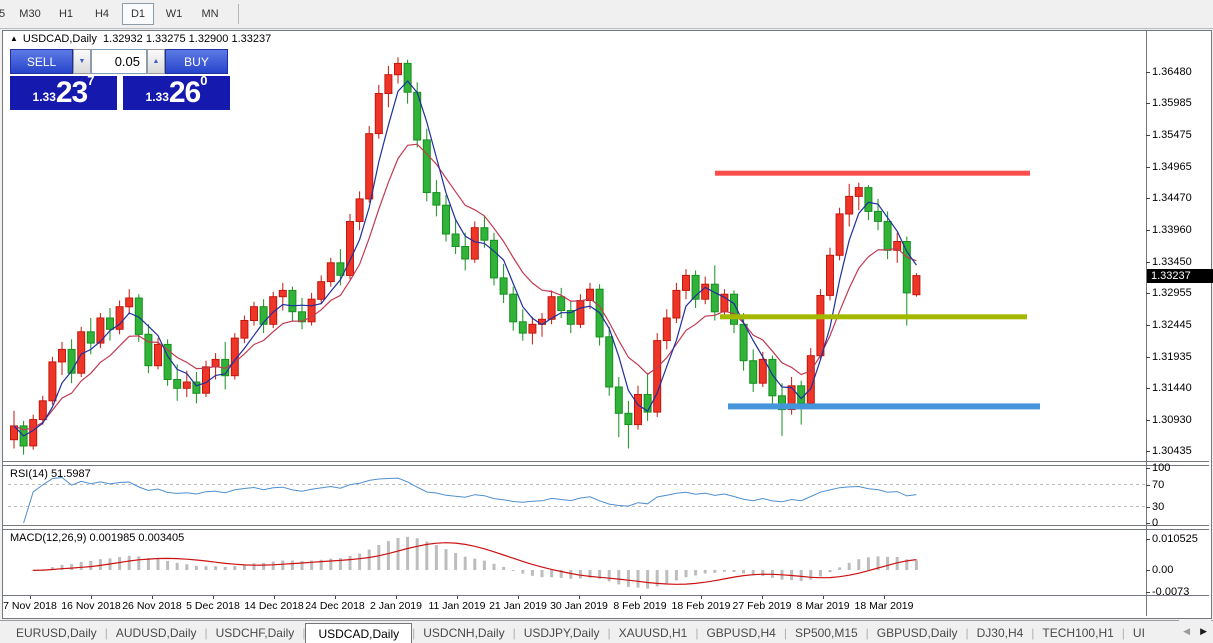 The height and width of the screenshot is (643, 1213). I want to click on price-tick-label: 1.34470, so click(1172, 198).